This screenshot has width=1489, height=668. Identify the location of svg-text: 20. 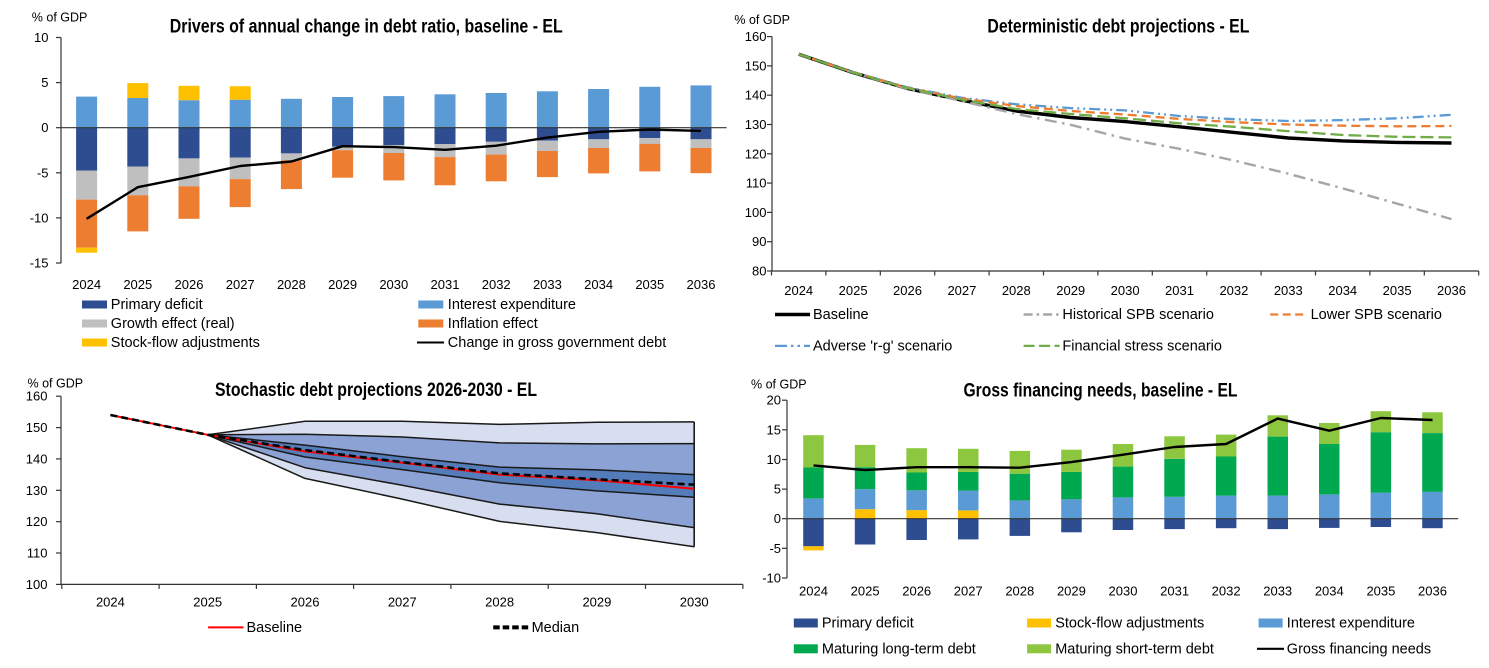
(774, 400).